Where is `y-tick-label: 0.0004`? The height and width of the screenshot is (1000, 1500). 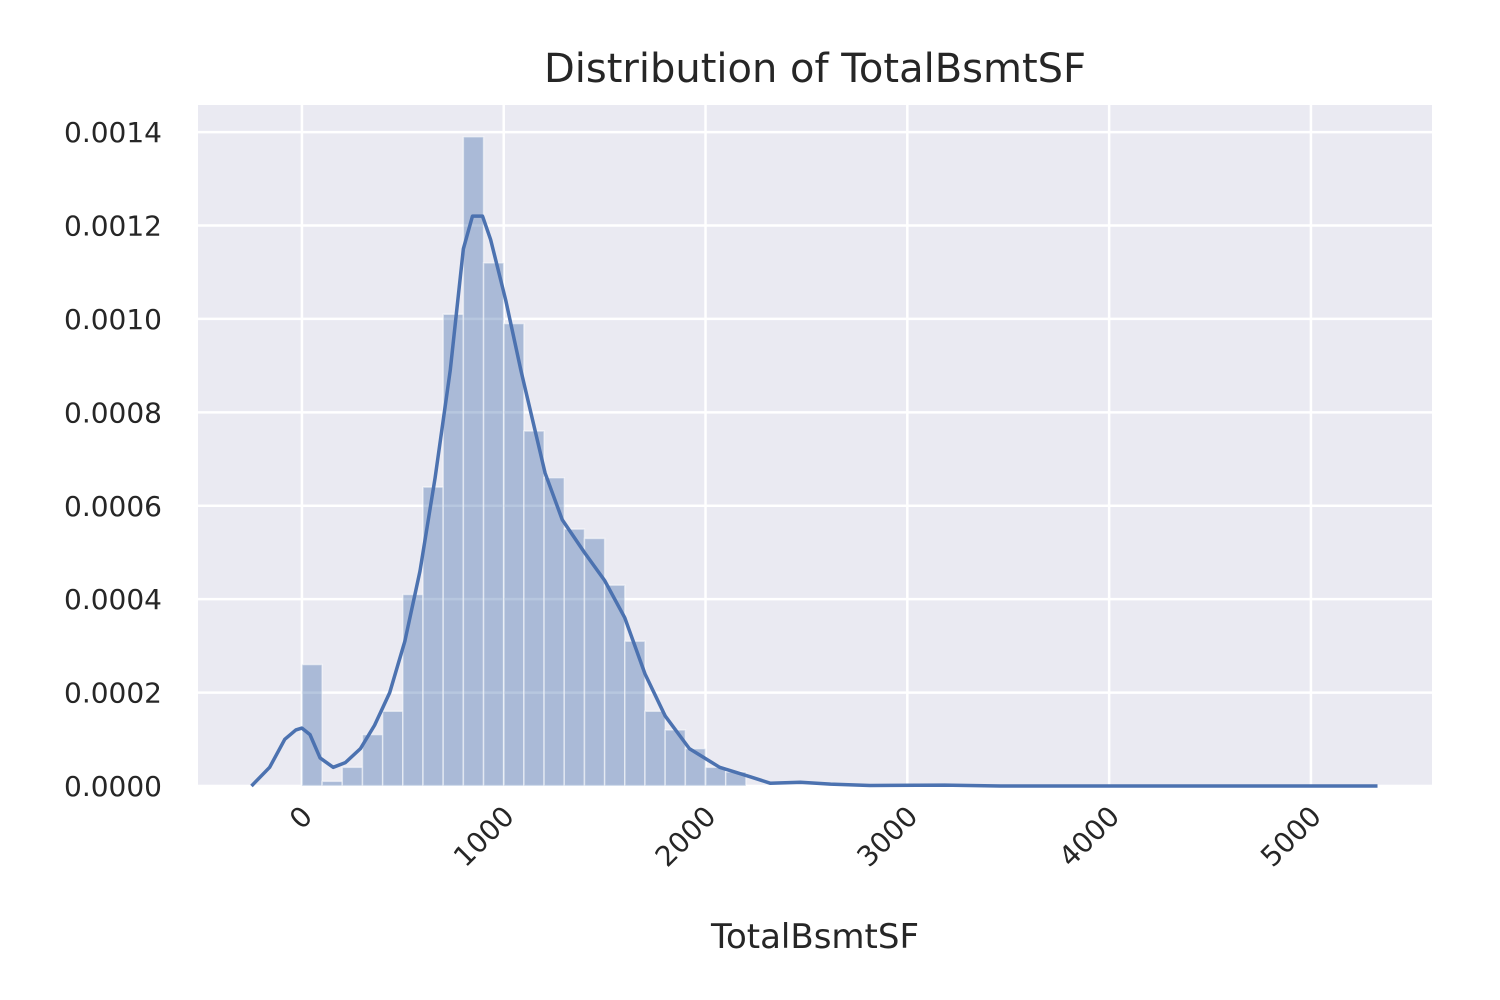
y-tick-label: 0.0004 is located at coordinates (113, 599).